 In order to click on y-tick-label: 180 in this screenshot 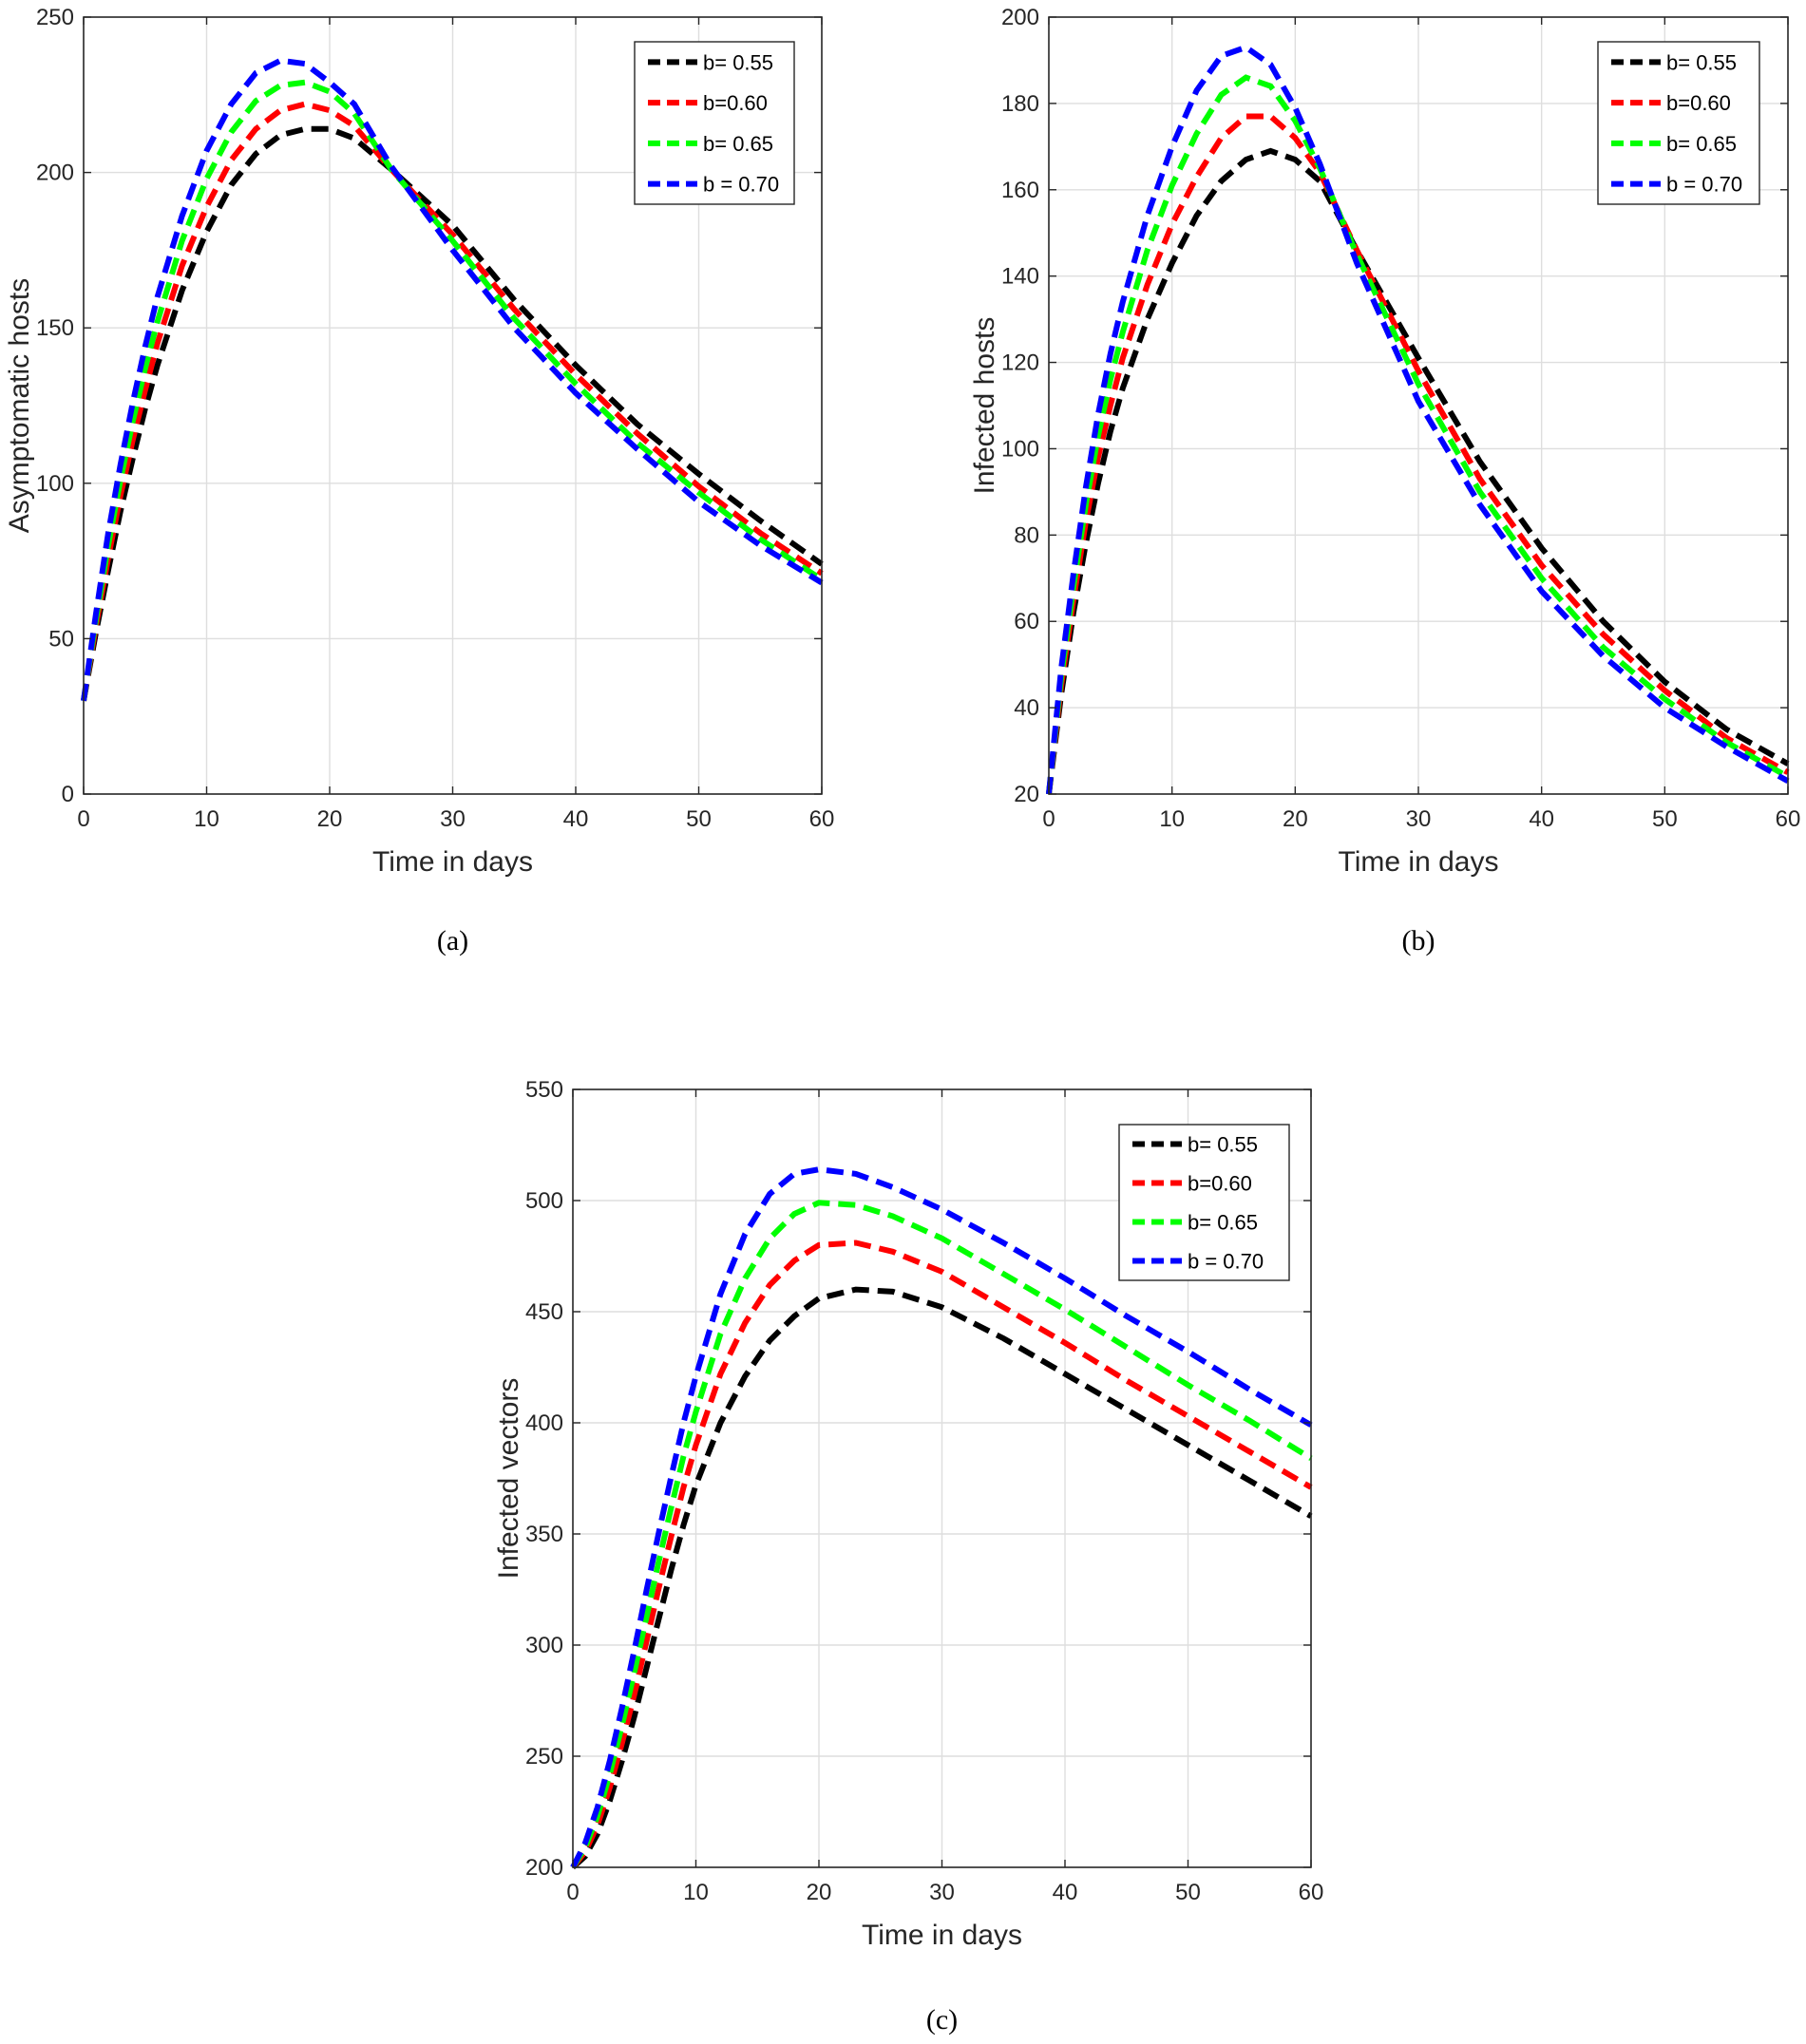, I will do `click(1020, 104)`.